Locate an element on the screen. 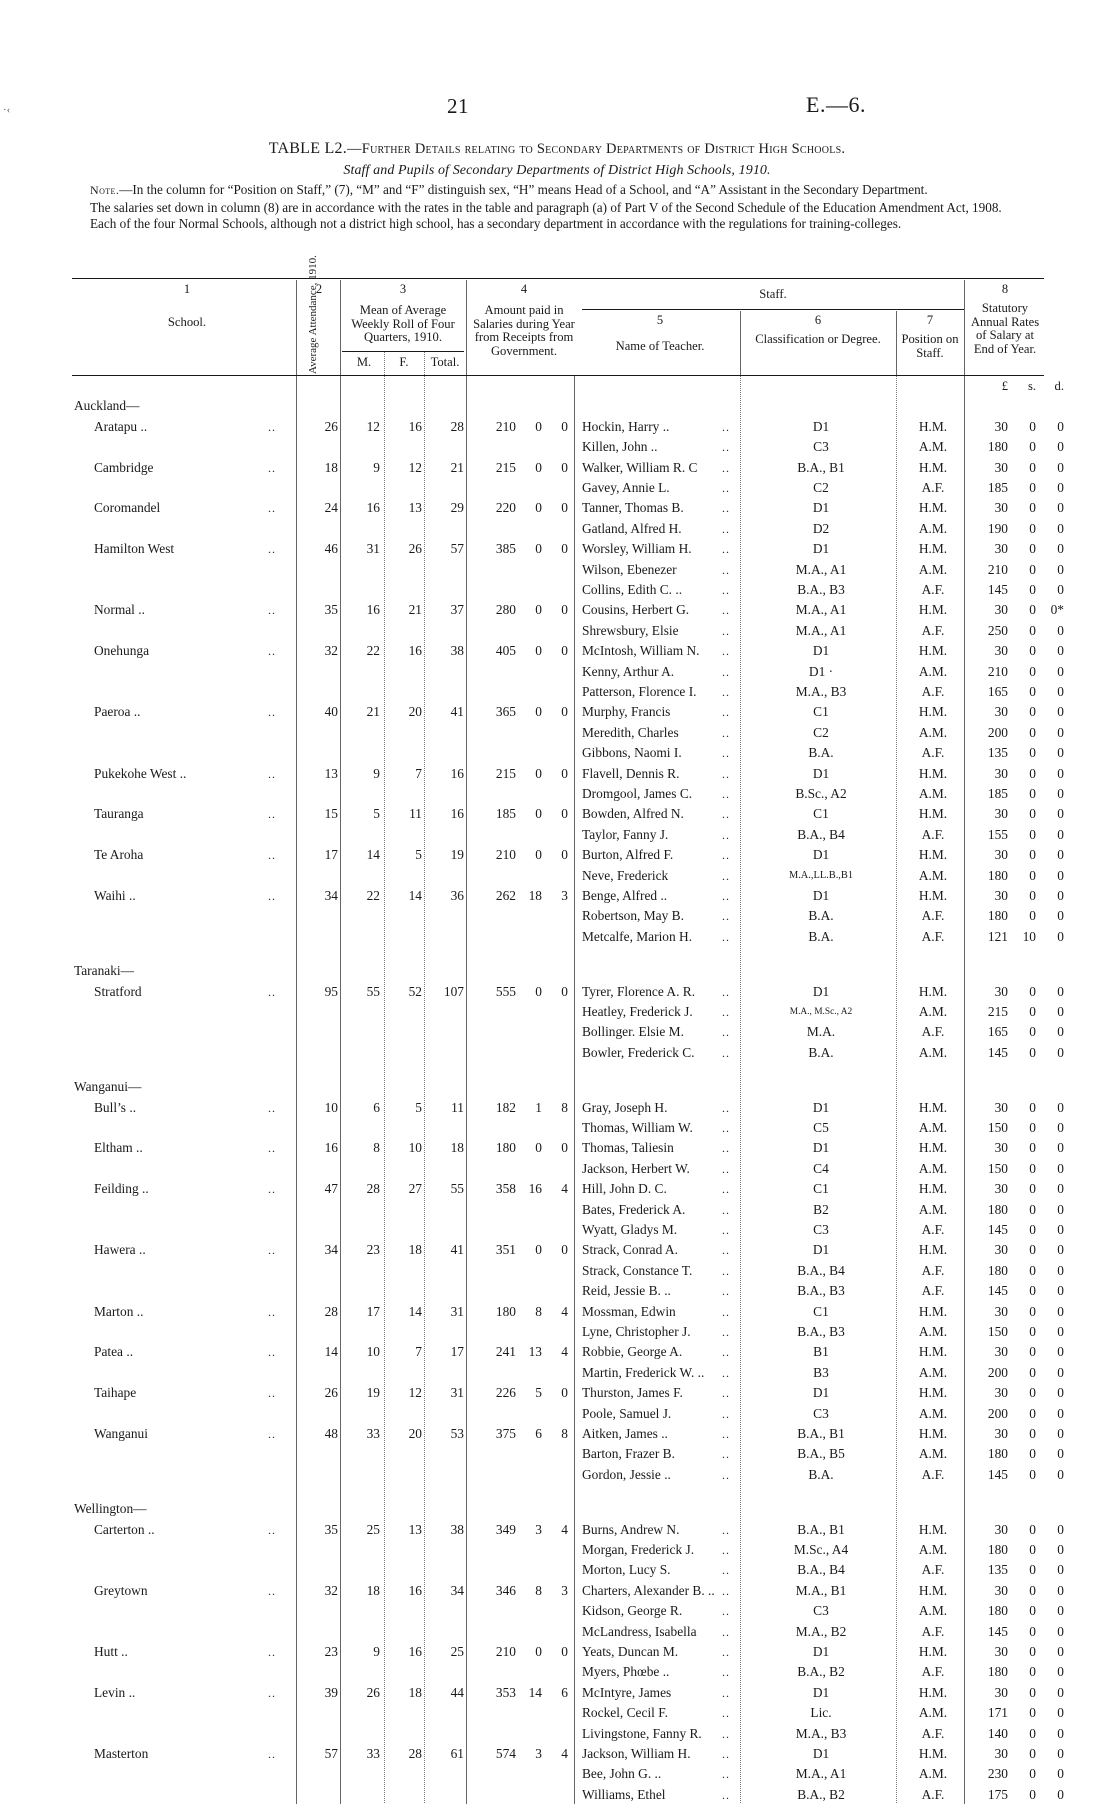 The image size is (1114, 1804). teacher-name: Heatley, Frederick J. is located at coordinates (637, 1011).